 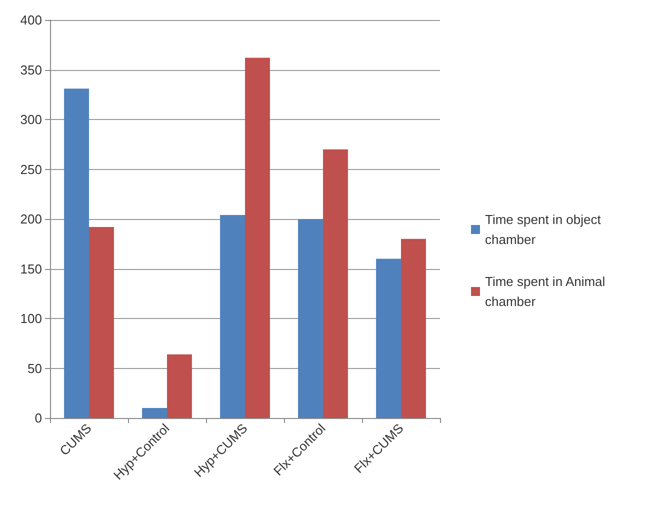 What do you see at coordinates (31, 20) in the screenshot?
I see `y-tick-label: 400` at bounding box center [31, 20].